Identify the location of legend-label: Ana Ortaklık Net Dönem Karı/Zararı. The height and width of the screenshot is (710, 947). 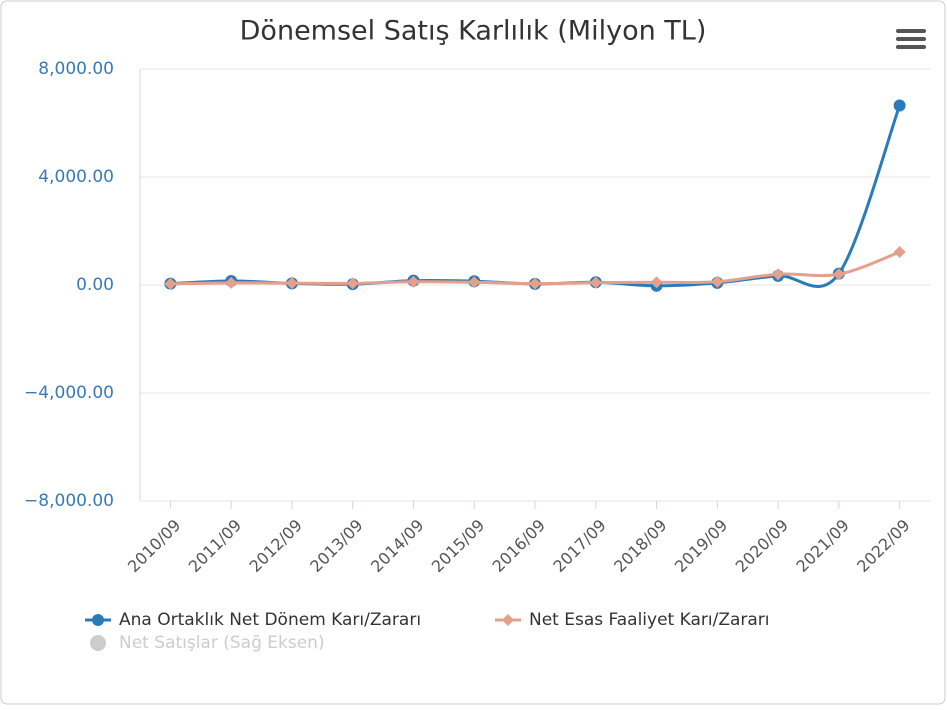
(270, 620).